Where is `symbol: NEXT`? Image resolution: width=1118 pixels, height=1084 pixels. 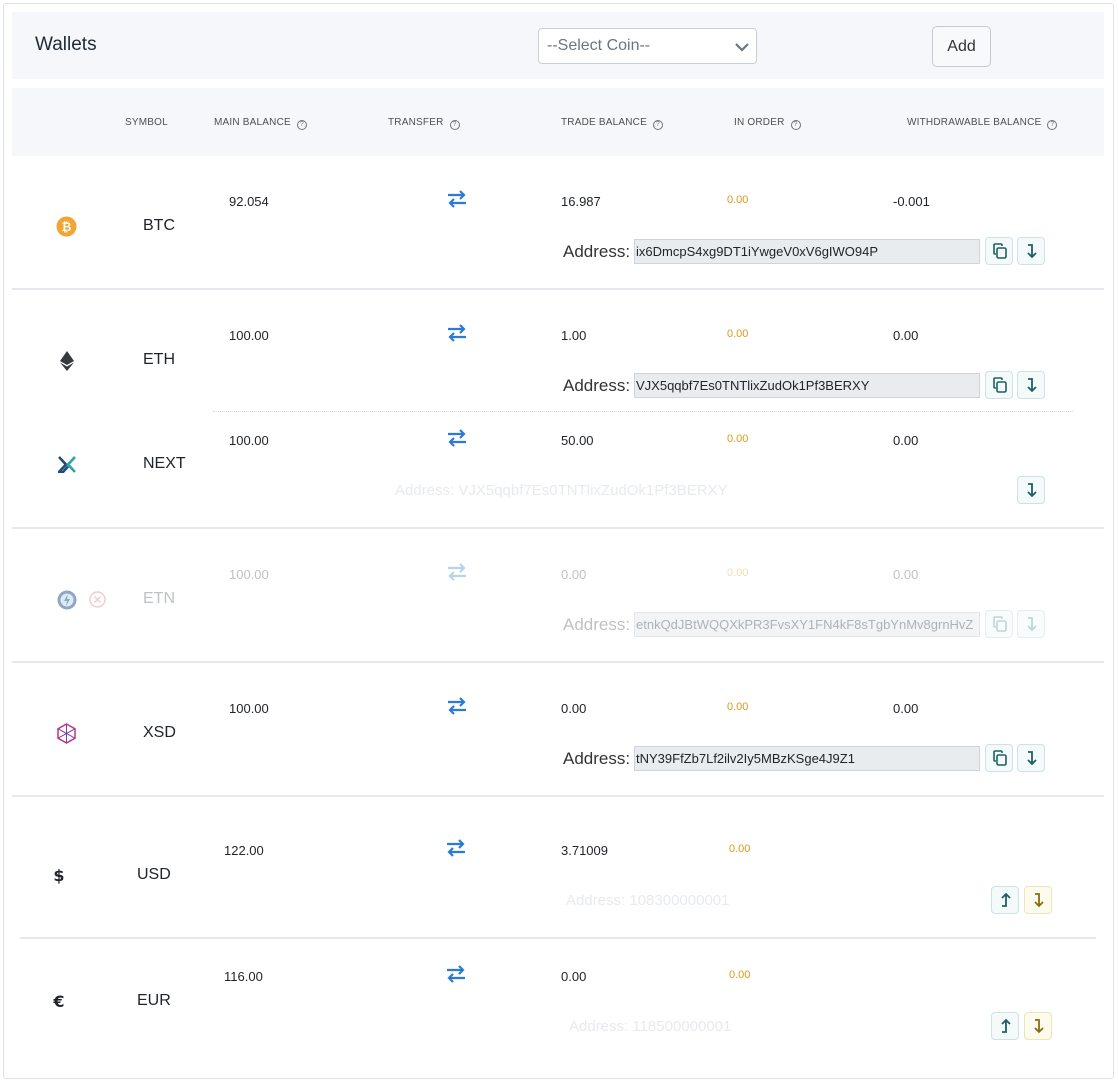 symbol: NEXT is located at coordinates (164, 463).